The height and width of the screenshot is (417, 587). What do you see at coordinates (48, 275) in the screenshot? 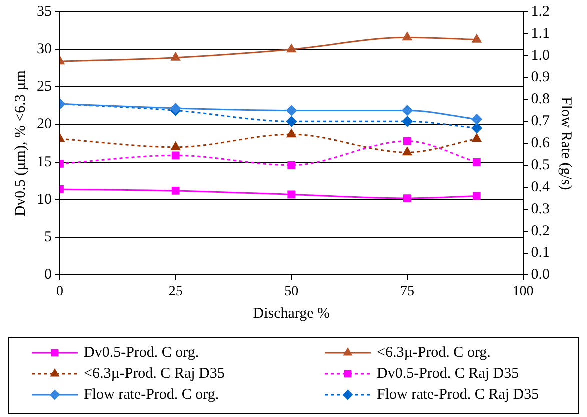
I see `y-tick-label: 0` at bounding box center [48, 275].